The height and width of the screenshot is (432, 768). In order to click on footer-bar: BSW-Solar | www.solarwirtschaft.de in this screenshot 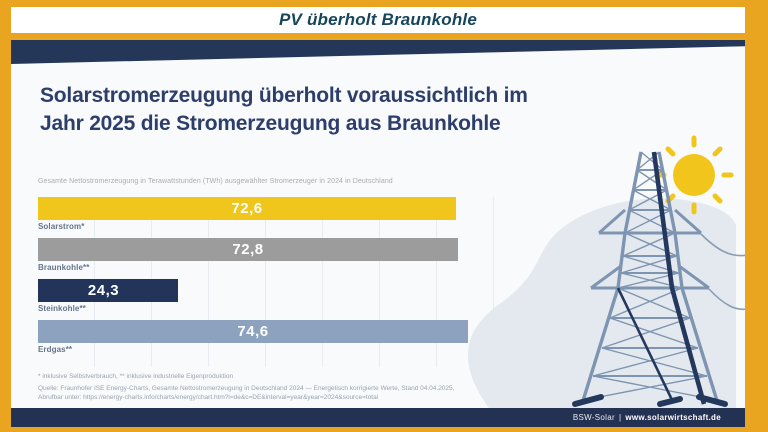, I will do `click(378, 417)`.